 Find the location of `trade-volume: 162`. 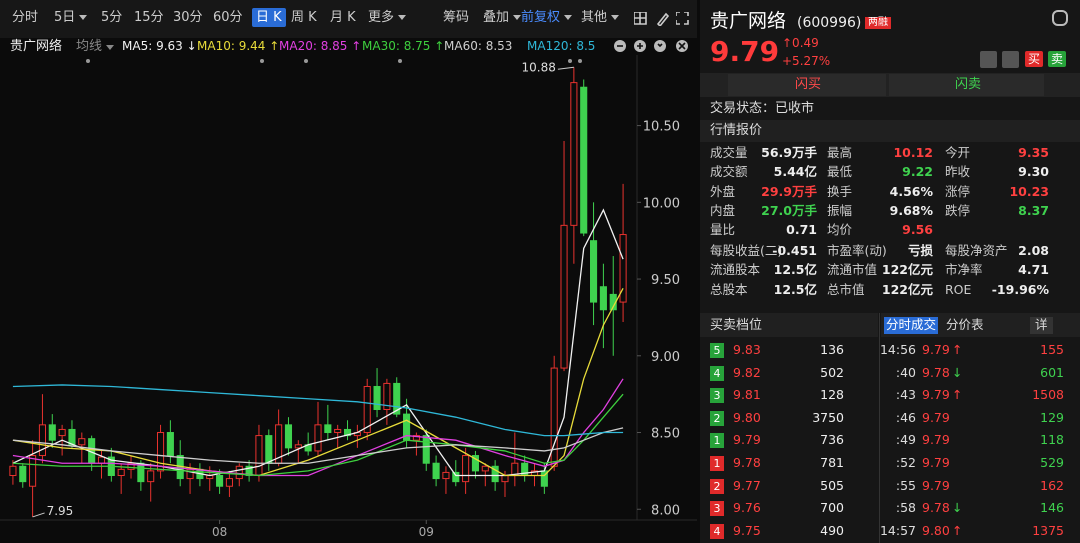

trade-volume: 162 is located at coordinates (1052, 485).